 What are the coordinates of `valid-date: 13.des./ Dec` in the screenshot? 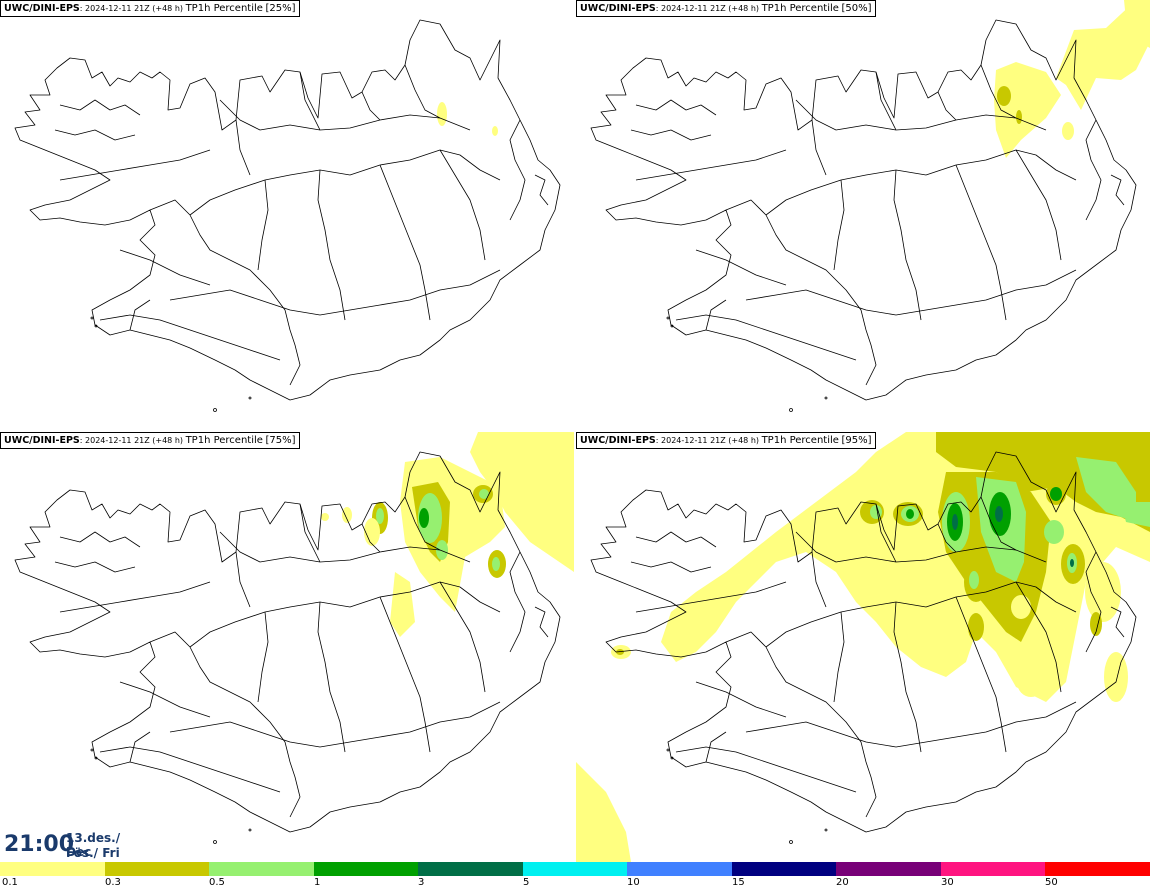 It's located at (93, 845).